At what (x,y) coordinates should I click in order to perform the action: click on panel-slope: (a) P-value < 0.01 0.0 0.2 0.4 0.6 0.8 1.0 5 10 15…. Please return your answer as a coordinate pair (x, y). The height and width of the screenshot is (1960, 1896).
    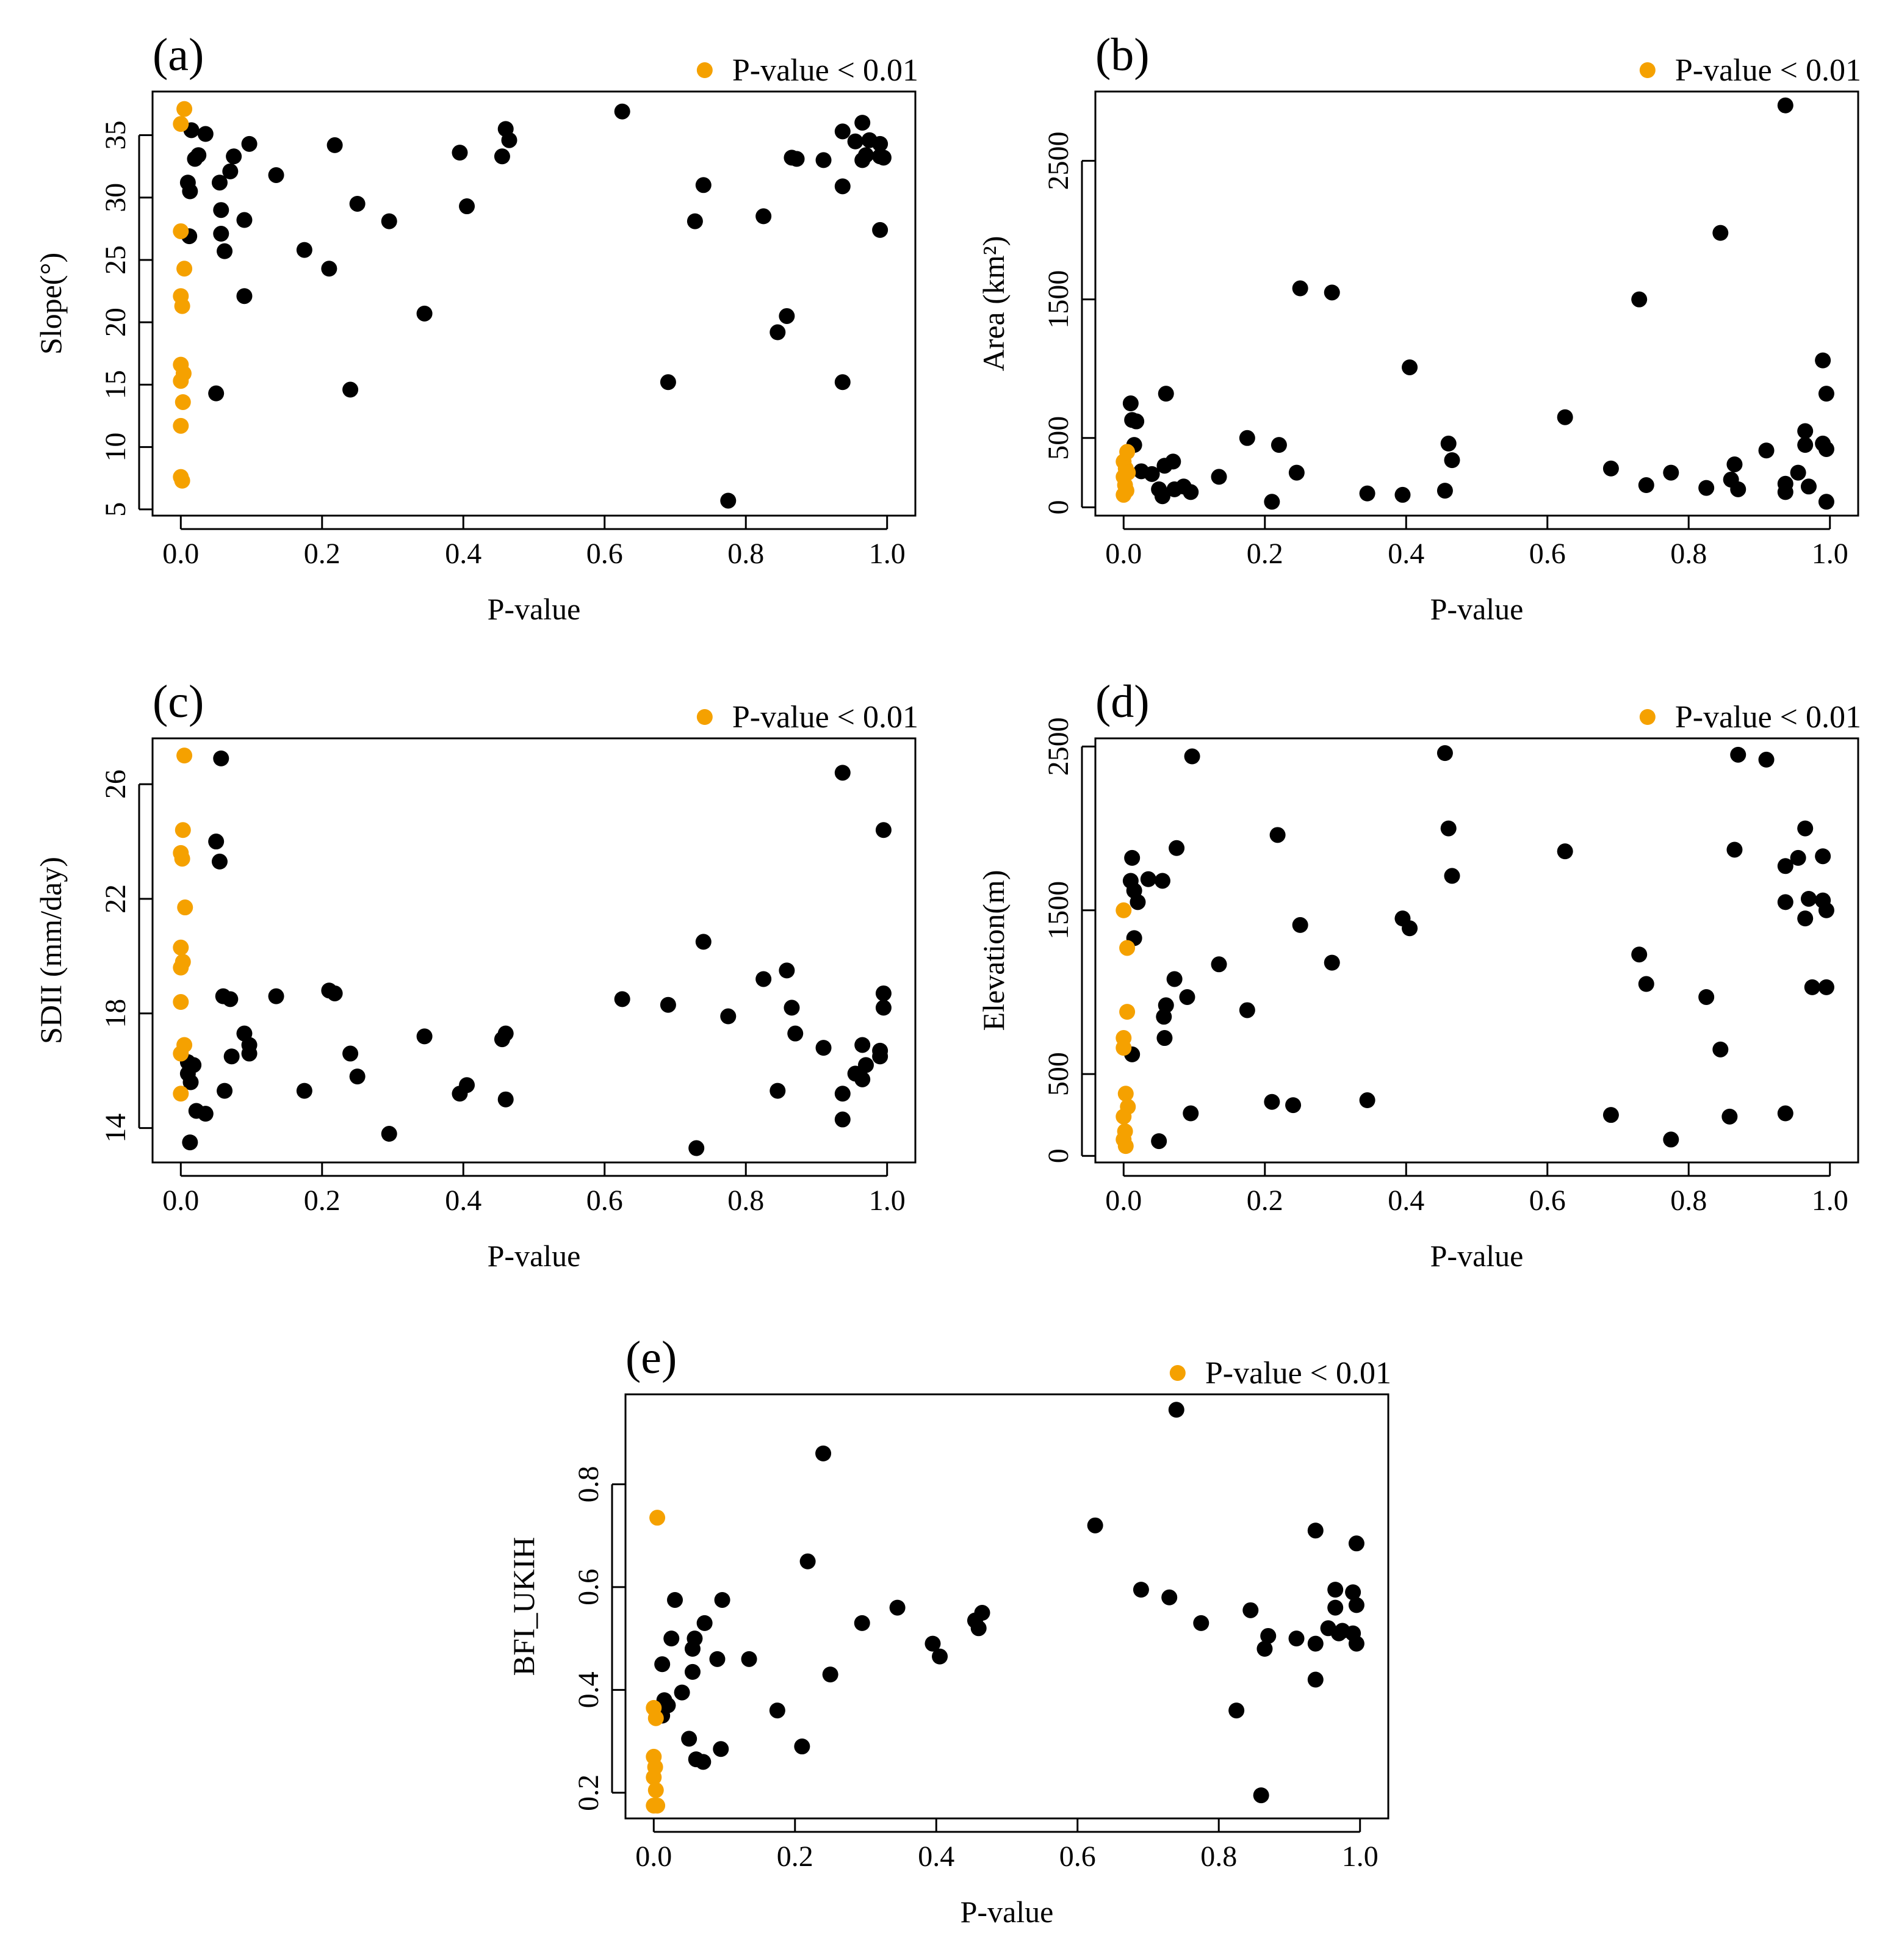
    Looking at the image, I should click on (476, 327).